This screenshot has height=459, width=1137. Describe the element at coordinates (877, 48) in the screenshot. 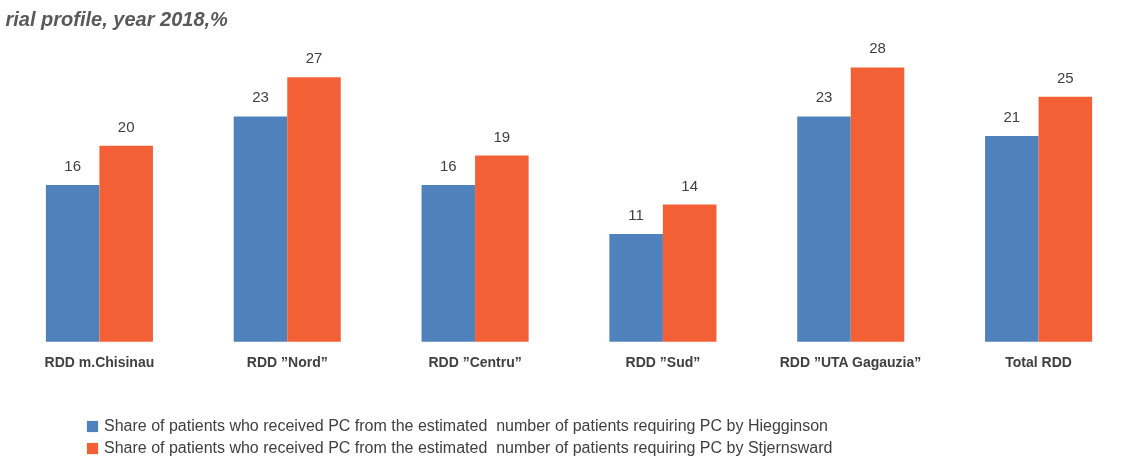

I see `data-label: 28` at that location.